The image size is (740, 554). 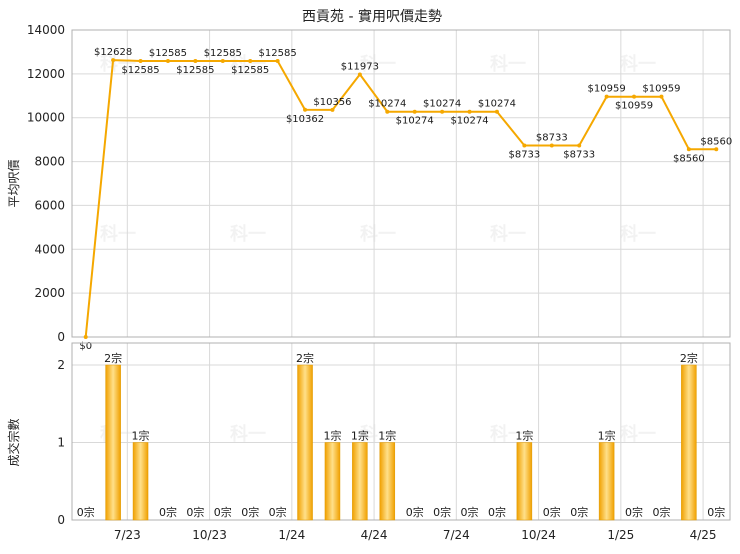 I want to click on x-tick-label: 10/23, so click(x=209, y=535).